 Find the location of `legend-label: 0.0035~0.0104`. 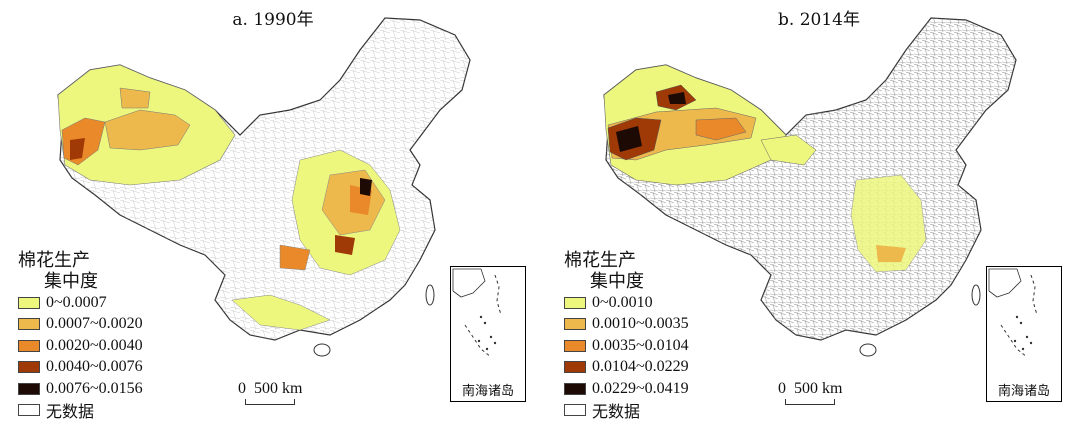

legend-label: 0.0035~0.0104 is located at coordinates (640, 345).